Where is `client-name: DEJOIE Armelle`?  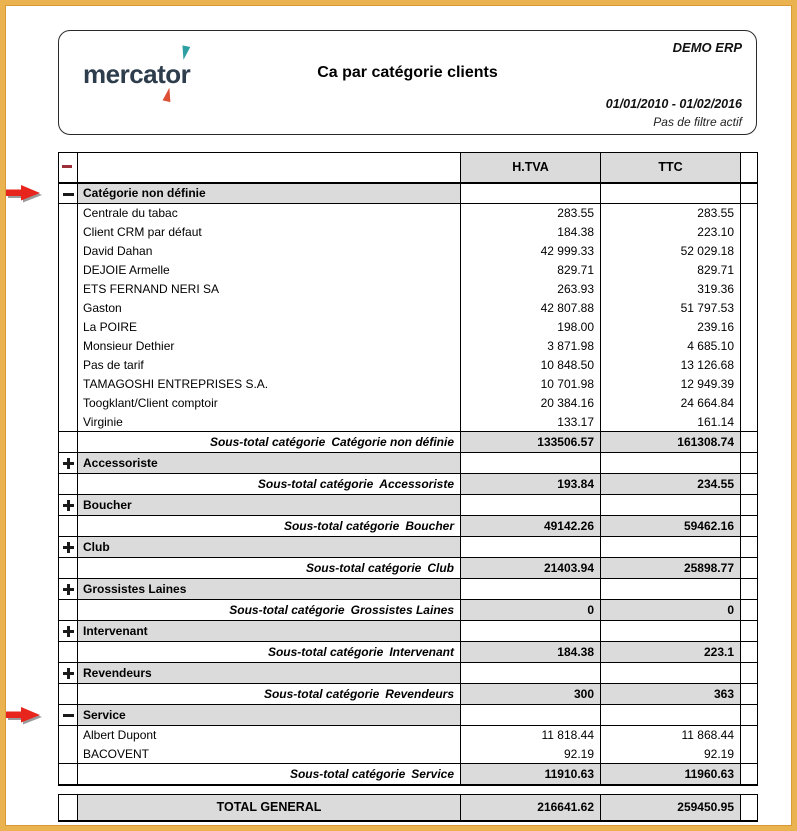 client-name: DEJOIE Armelle is located at coordinates (269, 270).